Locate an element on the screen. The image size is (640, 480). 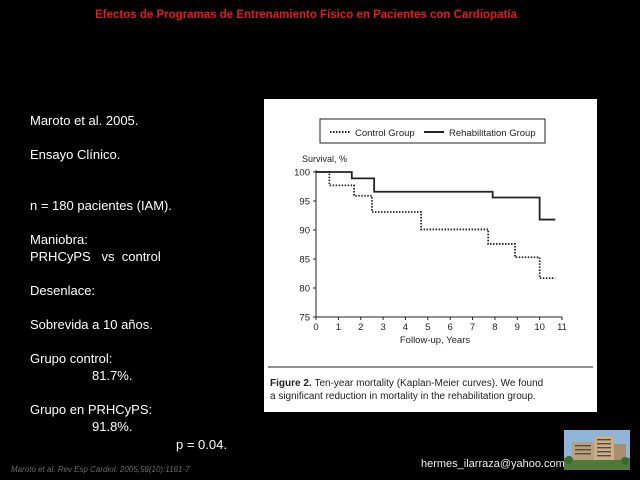
x-tick-label: 9 is located at coordinates (517, 327).